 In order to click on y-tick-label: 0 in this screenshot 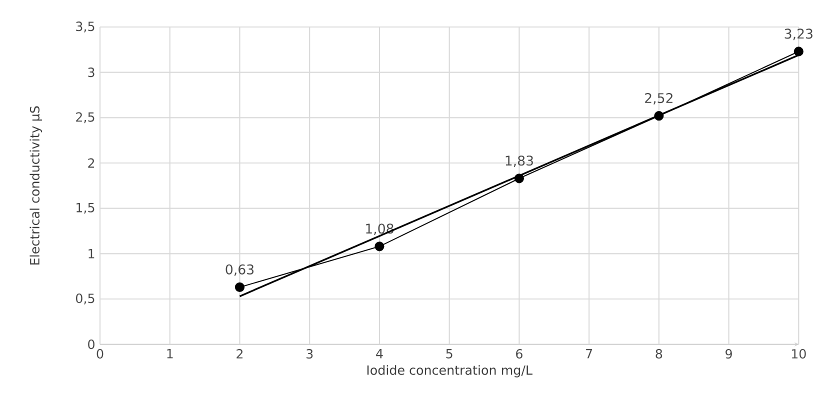, I will do `click(91, 345)`.